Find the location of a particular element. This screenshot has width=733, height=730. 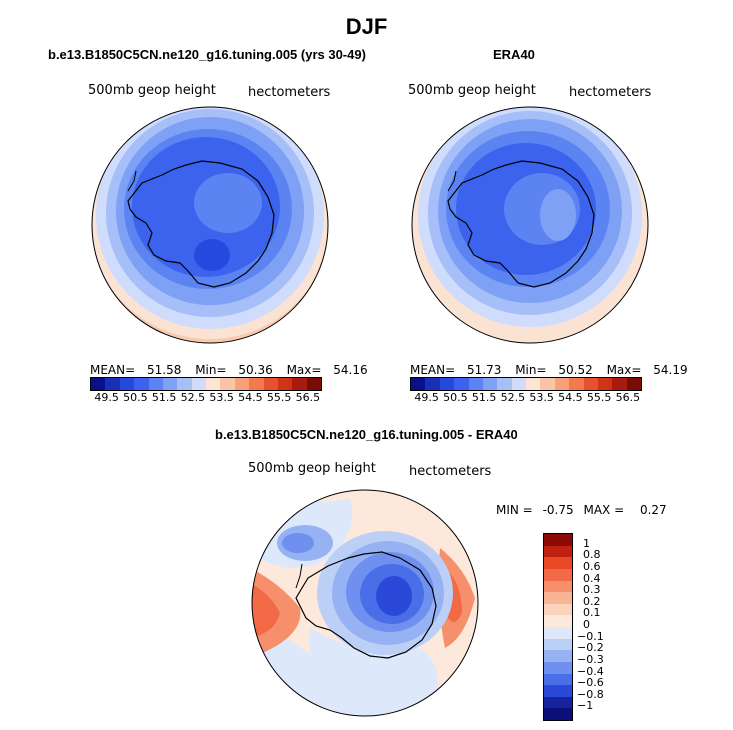

left-colorbar-tick-label: 49.5 is located at coordinates (106, 397).